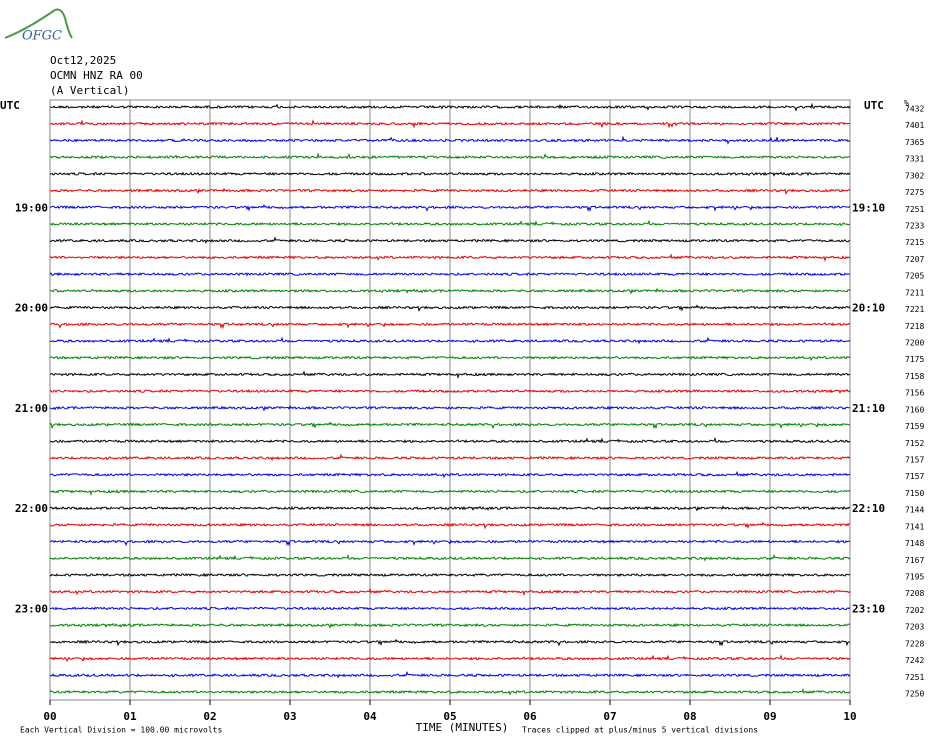  What do you see at coordinates (914, 142) in the screenshot?
I see `scale-label: 7365` at bounding box center [914, 142].